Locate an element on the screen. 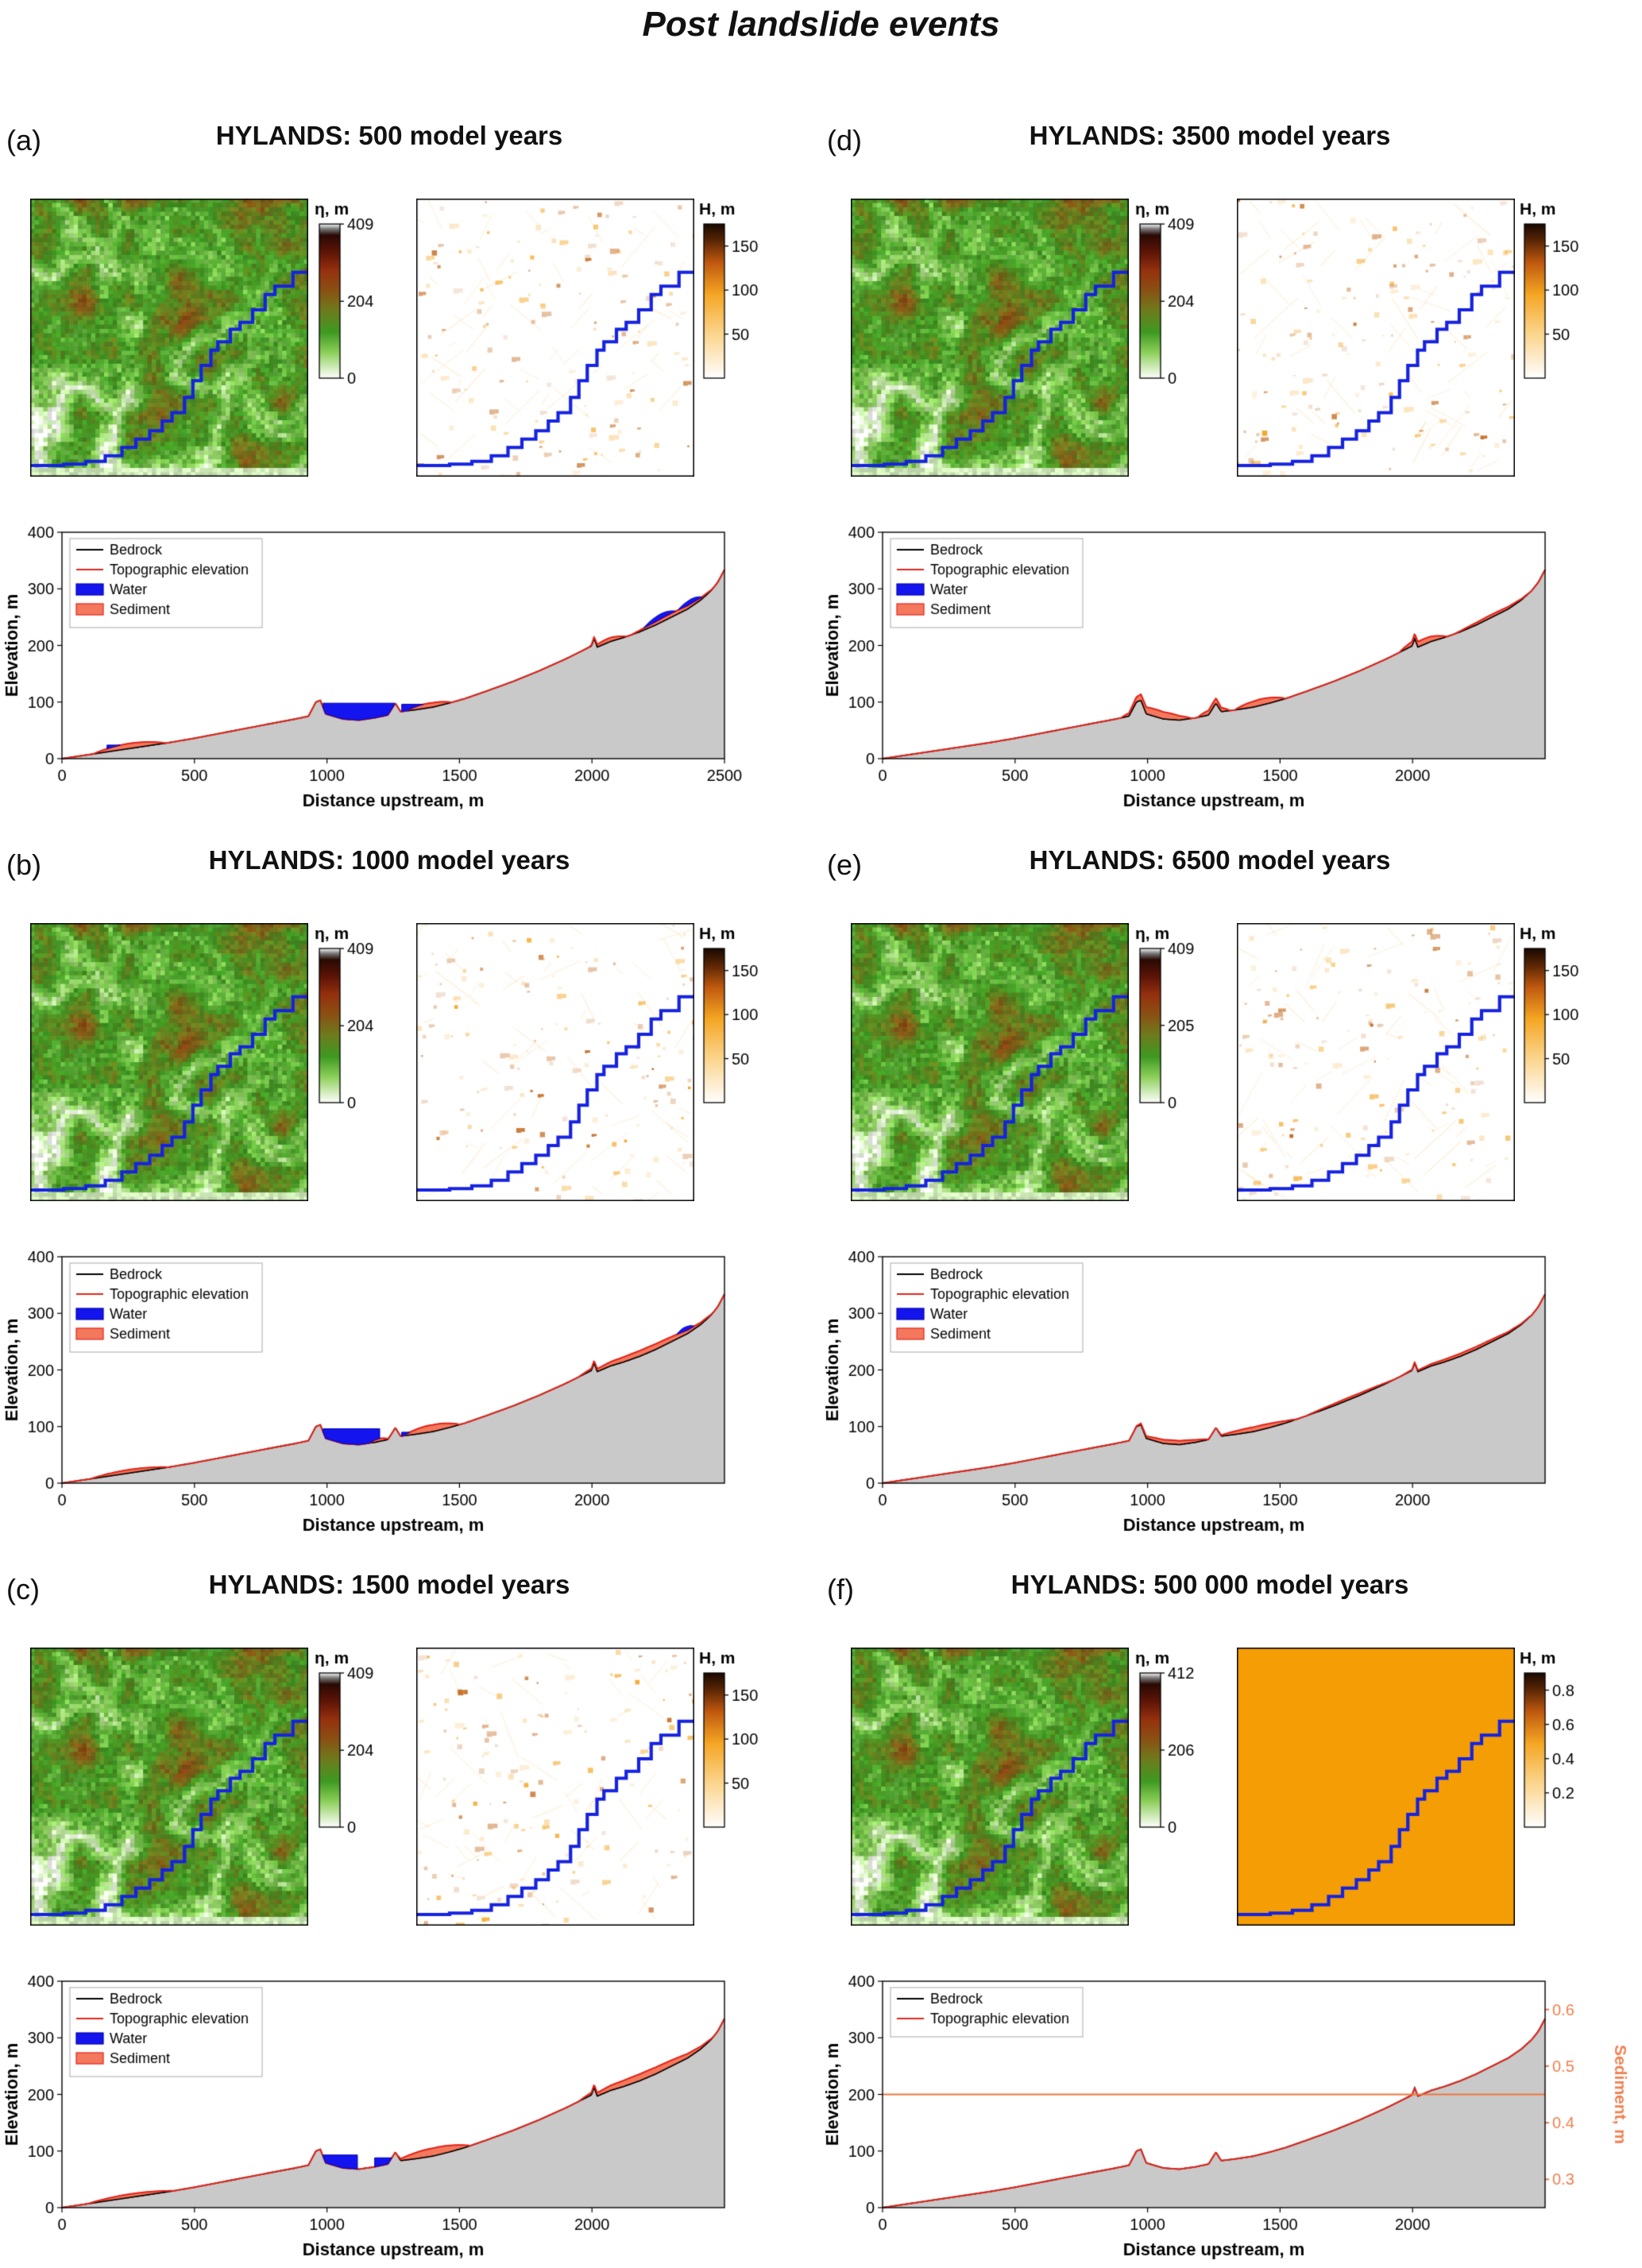 The width and height of the screenshot is (1642, 2268). panel-letter: (b) is located at coordinates (24, 864).